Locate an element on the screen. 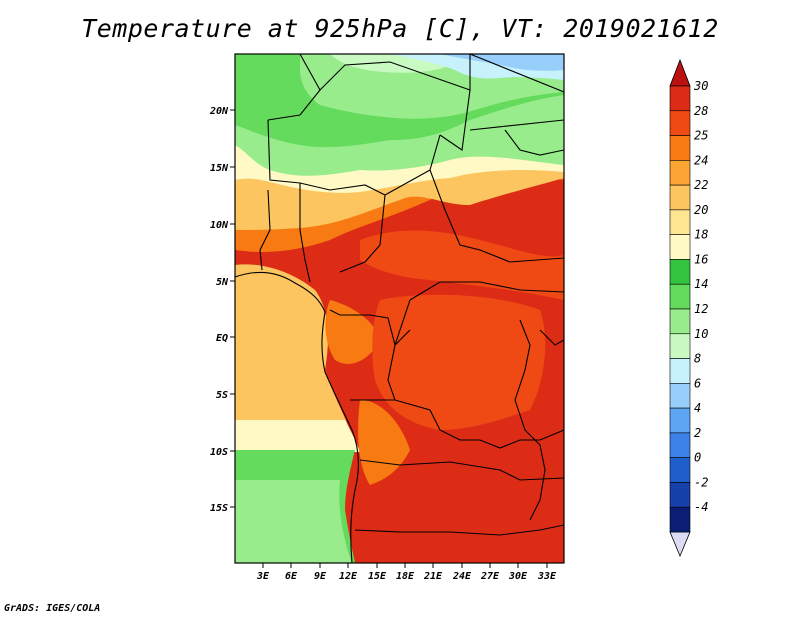 This screenshot has width=800, height=618. colorbar-label: 14 is located at coordinates (701, 284).